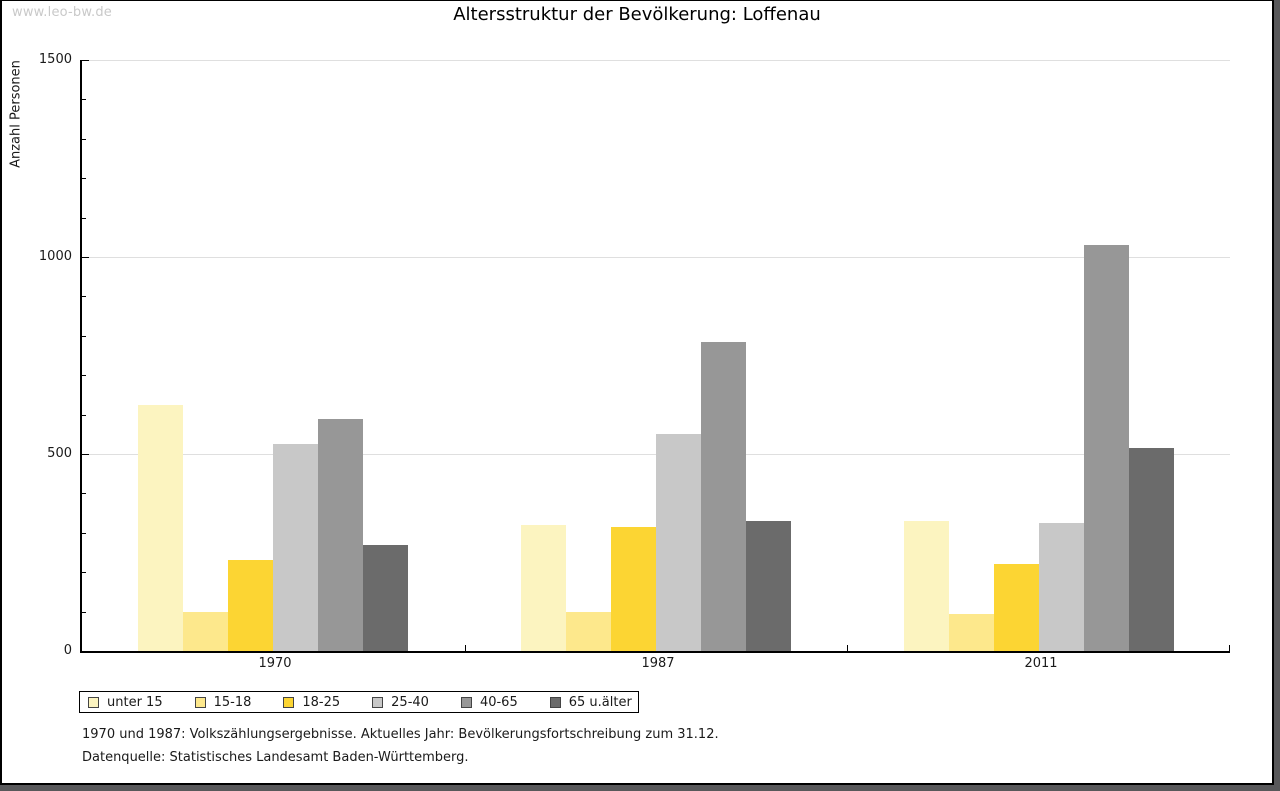 The image size is (1280, 791). Describe the element at coordinates (1151, 549) in the screenshot. I see `bar-2011-65-u-lter` at that location.